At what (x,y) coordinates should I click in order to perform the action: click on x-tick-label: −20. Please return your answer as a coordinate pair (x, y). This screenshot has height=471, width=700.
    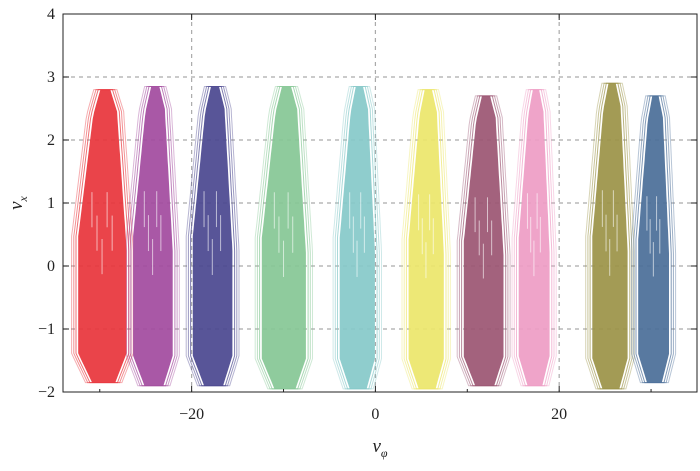
    Looking at the image, I should click on (191, 414).